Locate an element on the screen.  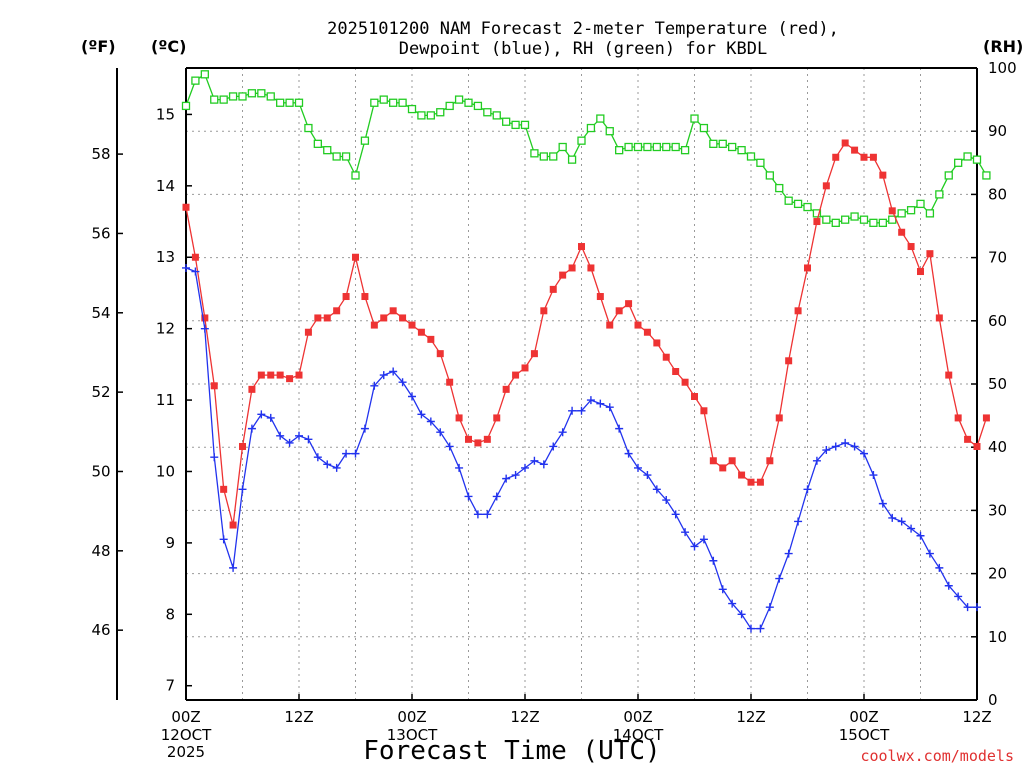
celsius-tick-label: 11 is located at coordinates (165, 400).